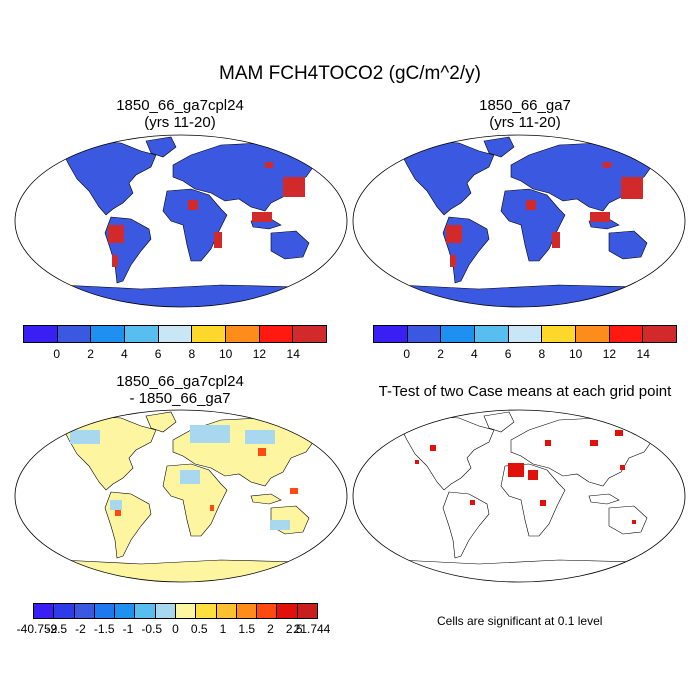  What do you see at coordinates (525, 105) in the screenshot?
I see `panel2-title-line1: 1850_66_ga7` at bounding box center [525, 105].